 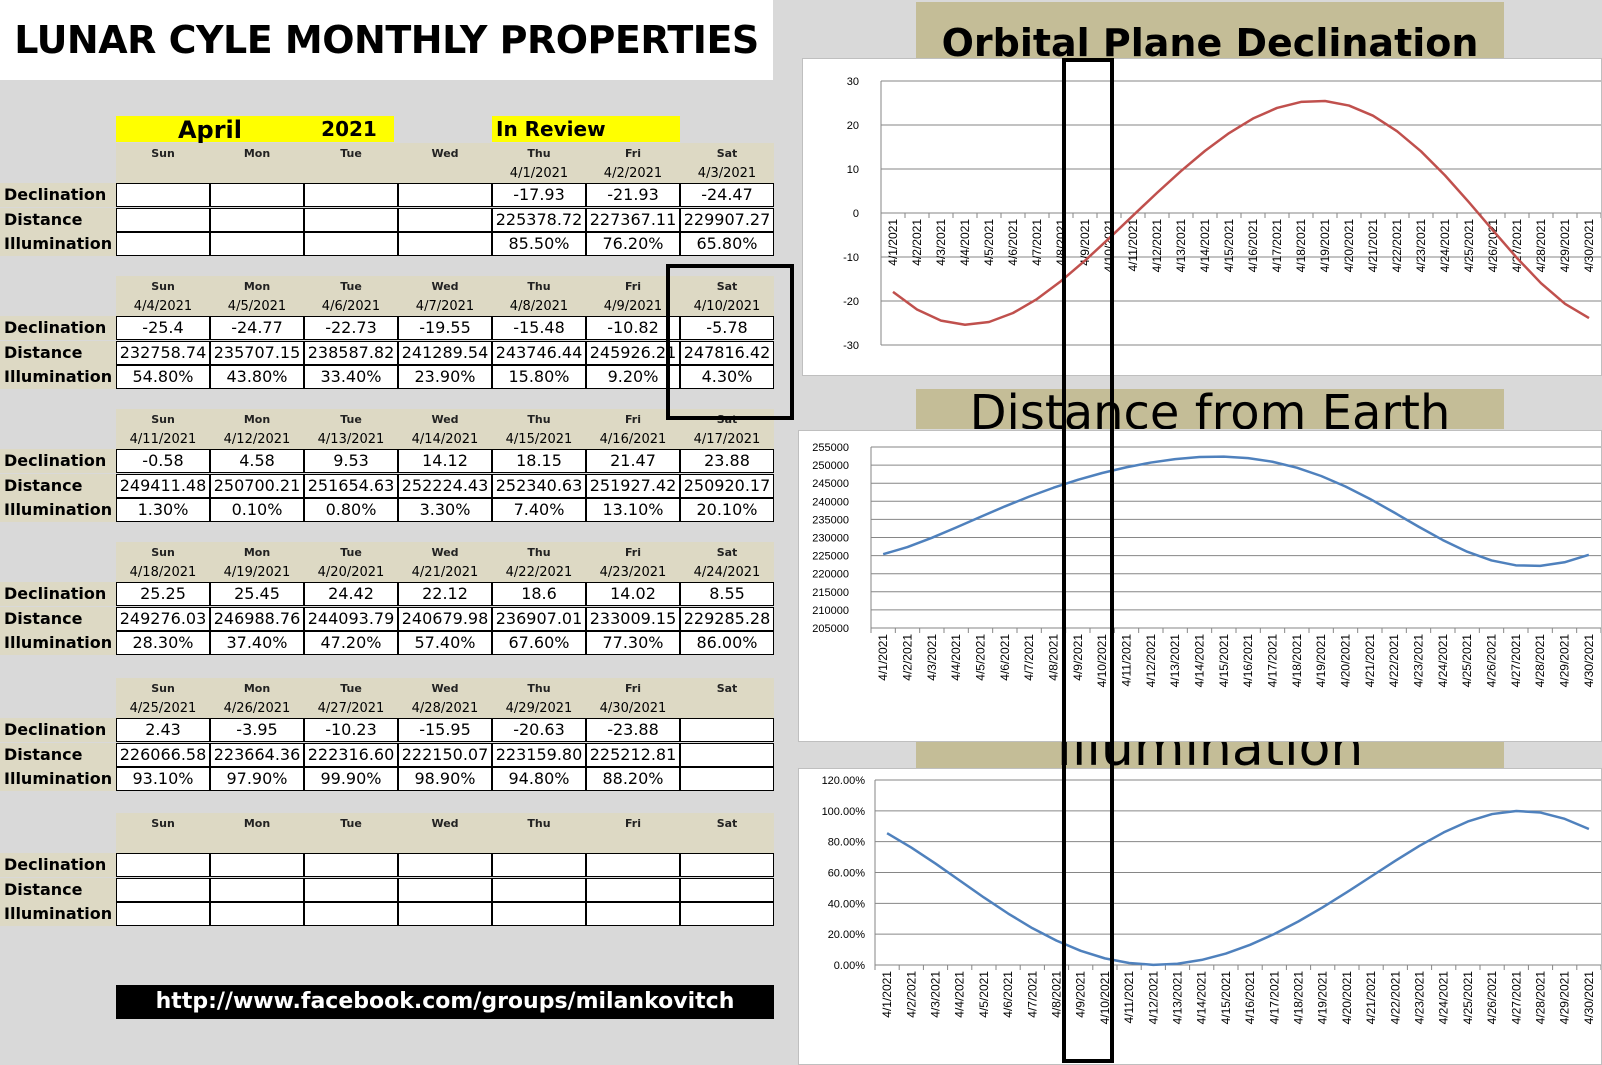 I want to click on declination-cell: -0.58, so click(x=163, y=461).